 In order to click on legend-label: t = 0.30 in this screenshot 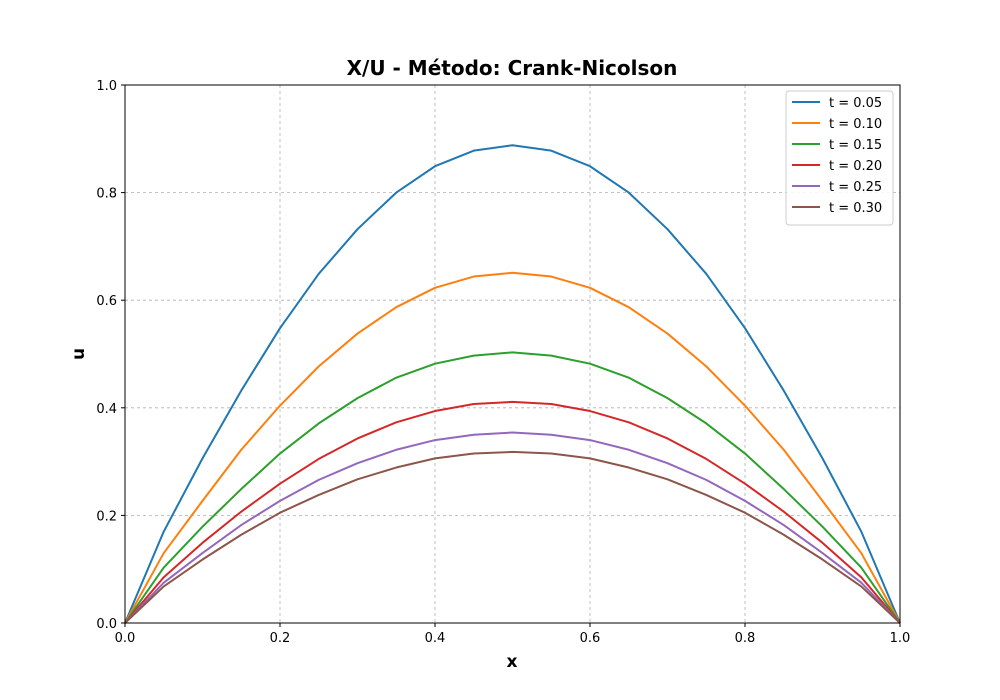, I will do `click(855, 208)`.